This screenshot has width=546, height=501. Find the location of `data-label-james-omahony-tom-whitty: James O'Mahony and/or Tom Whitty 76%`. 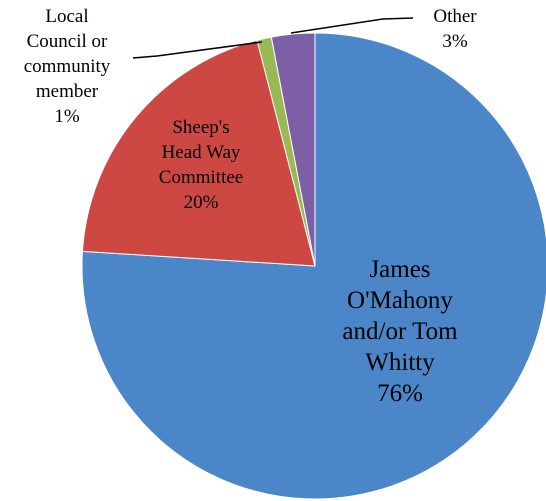

data-label-james-omahony-tom-whitty: James O'Mahony and/or Tom Whitty 76% is located at coordinates (400, 331).